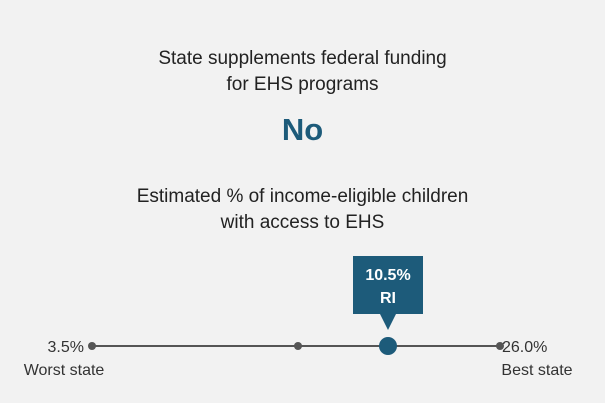  I want to click on state-name-label: RI, so click(388, 298).